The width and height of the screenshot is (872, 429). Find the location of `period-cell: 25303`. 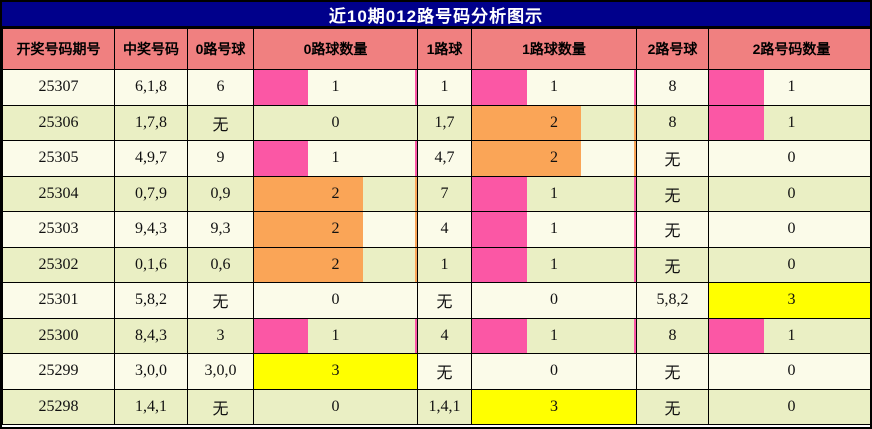

period-cell: 25303 is located at coordinates (58, 229).